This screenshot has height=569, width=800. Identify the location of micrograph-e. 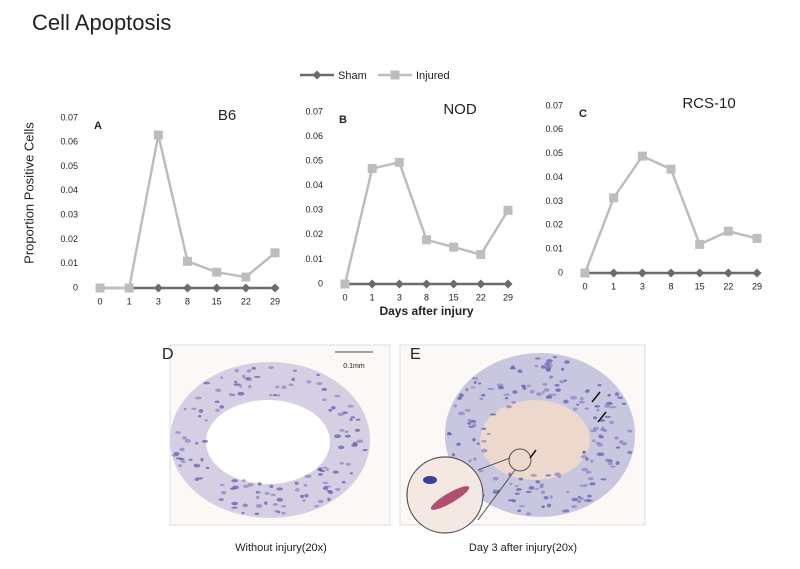
(522, 439).